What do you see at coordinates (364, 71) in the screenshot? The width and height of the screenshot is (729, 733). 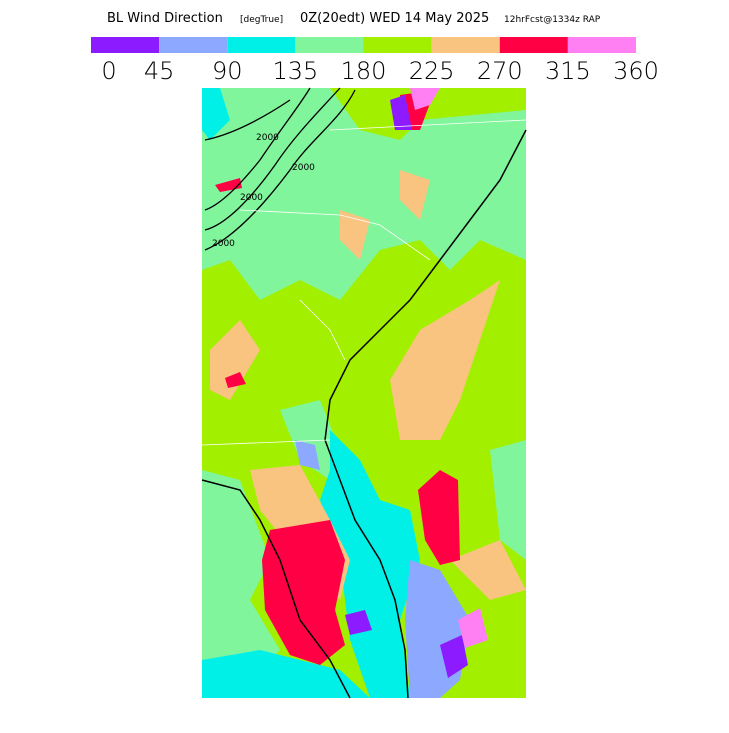 I see `colorbar-tick-label: 180` at bounding box center [364, 71].